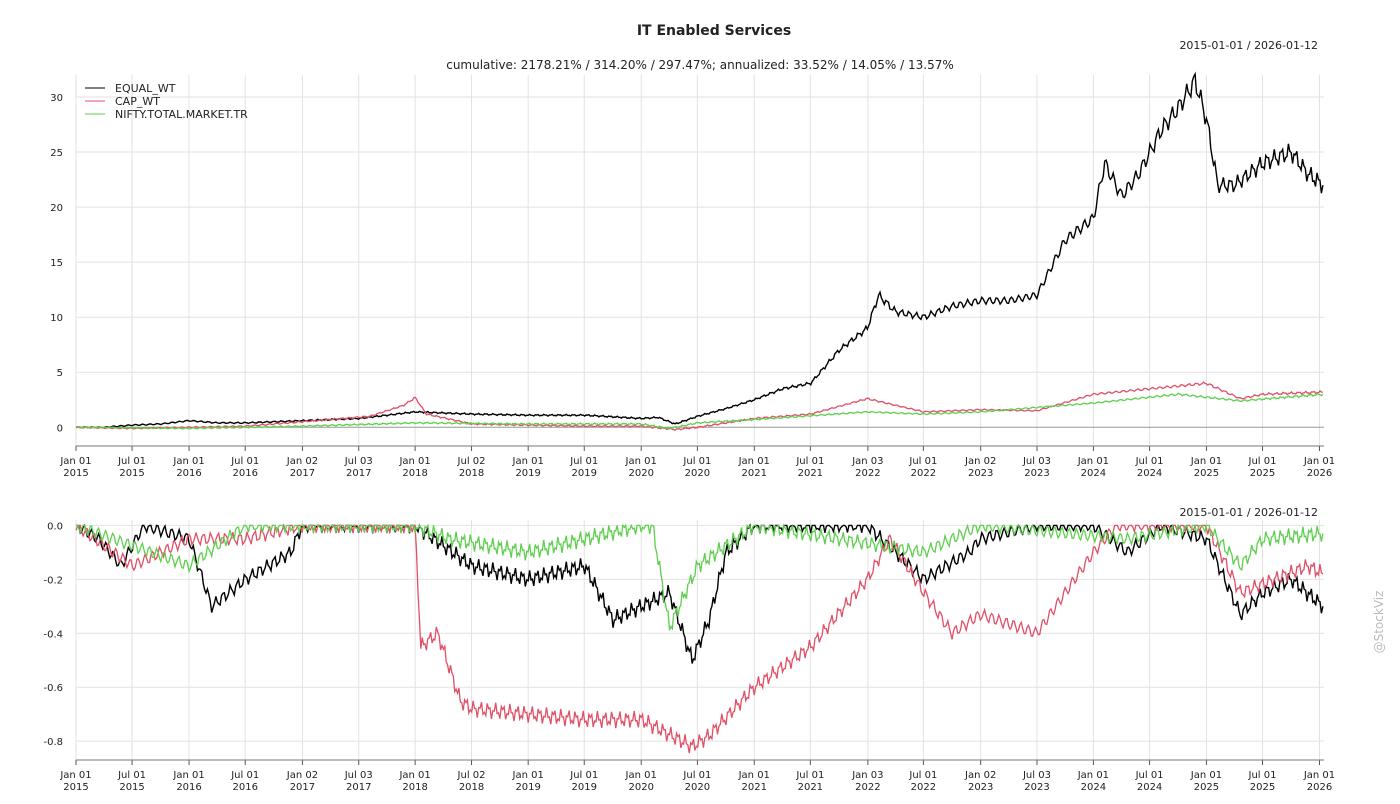 Image resolution: width=1400 pixels, height=804 pixels. What do you see at coordinates (53, 688) in the screenshot?
I see `y-tick-label: -0.6` at bounding box center [53, 688].